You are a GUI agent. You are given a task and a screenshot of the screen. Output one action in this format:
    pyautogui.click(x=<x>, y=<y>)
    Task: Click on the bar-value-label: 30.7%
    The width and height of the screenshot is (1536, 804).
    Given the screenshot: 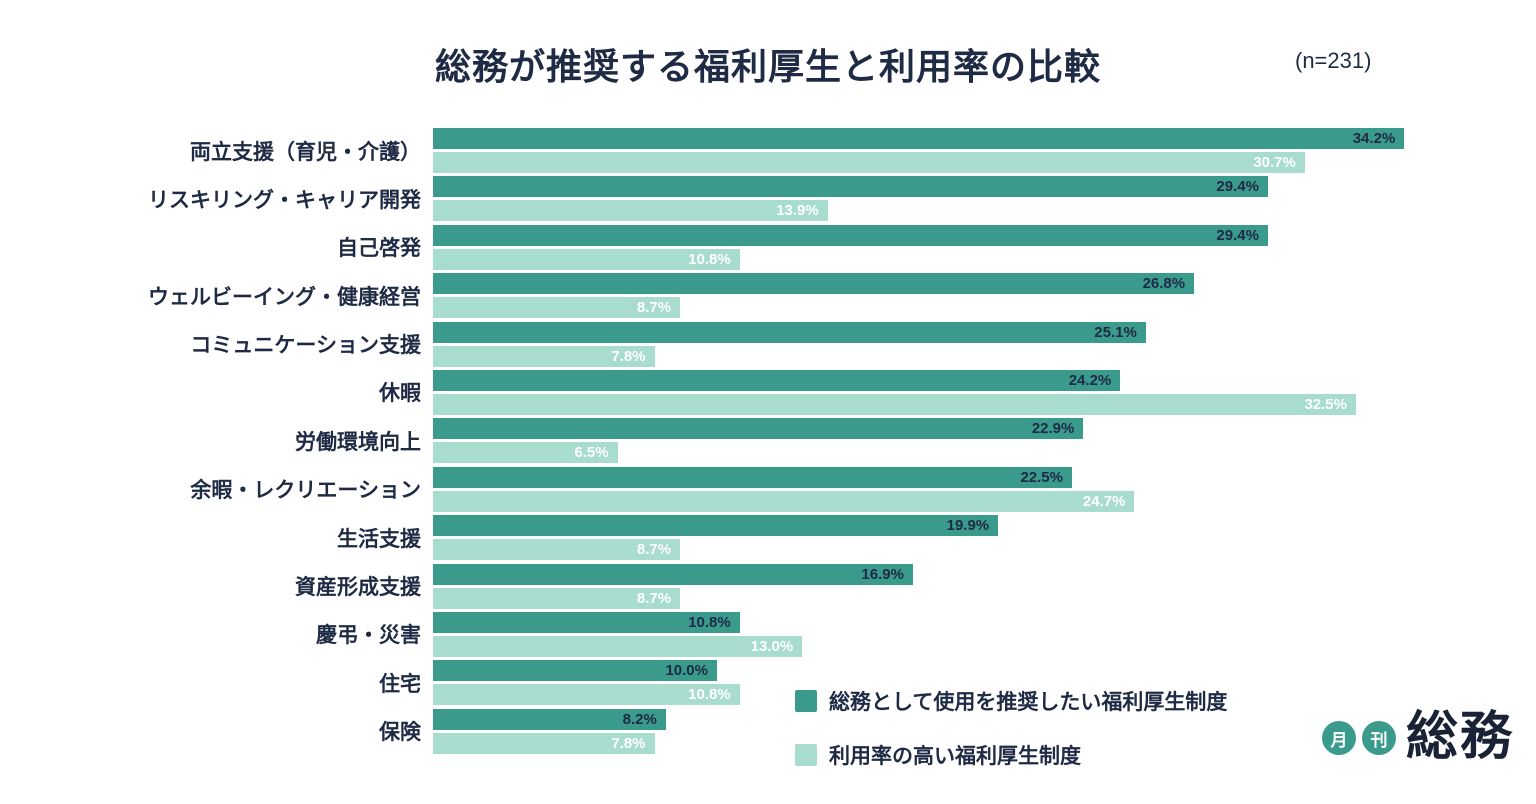 What is the action you would take?
    pyautogui.click(x=1274, y=162)
    